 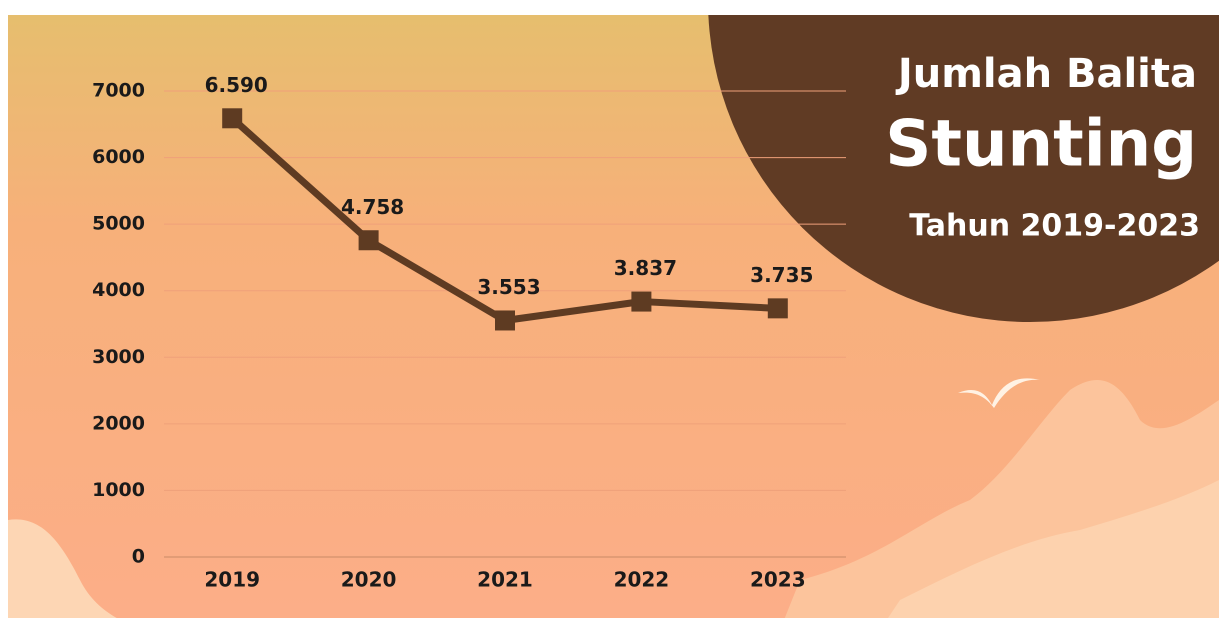 I want to click on x-tick-label: 2021, so click(x=505, y=580).